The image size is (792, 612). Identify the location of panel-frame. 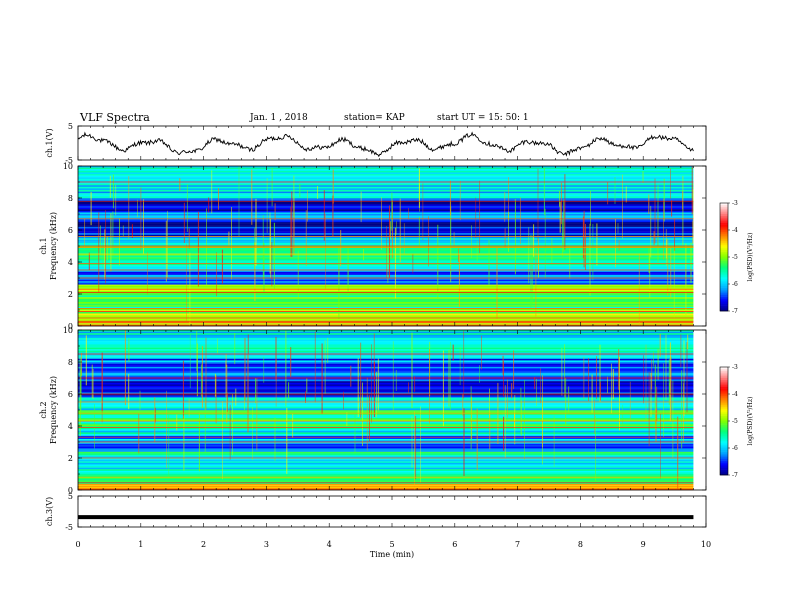
(392, 511).